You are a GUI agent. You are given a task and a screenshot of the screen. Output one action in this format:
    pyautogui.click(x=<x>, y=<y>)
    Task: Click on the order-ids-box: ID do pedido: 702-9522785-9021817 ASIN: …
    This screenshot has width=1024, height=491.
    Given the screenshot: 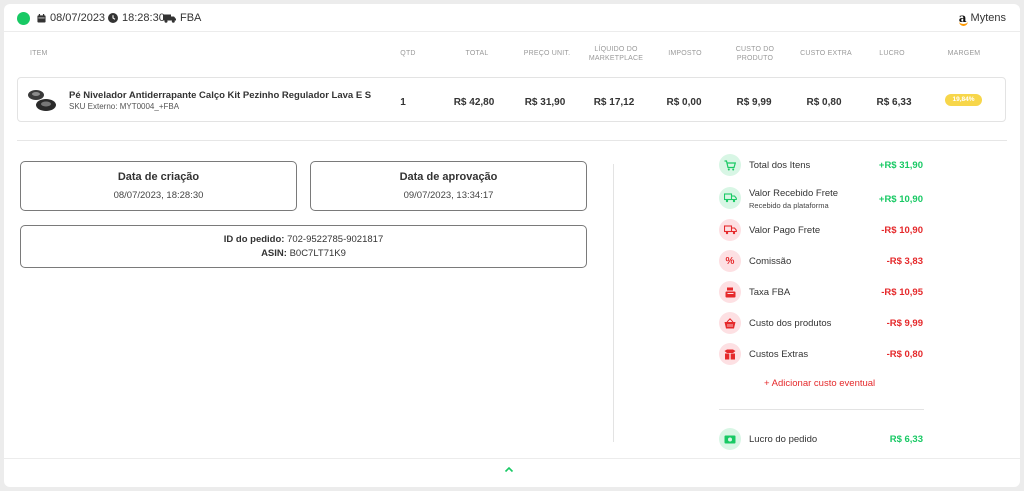 What is the action you would take?
    pyautogui.click(x=303, y=246)
    